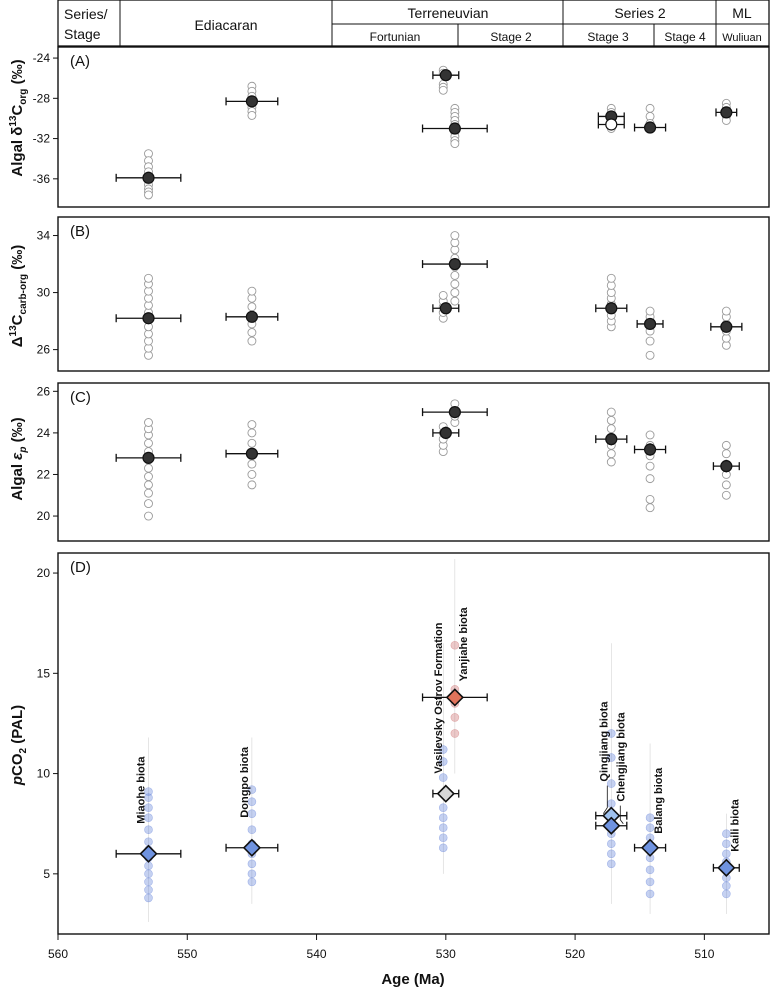  What do you see at coordinates (395, 37) in the screenshot?
I see `header-fortunian: Fortunian` at bounding box center [395, 37].